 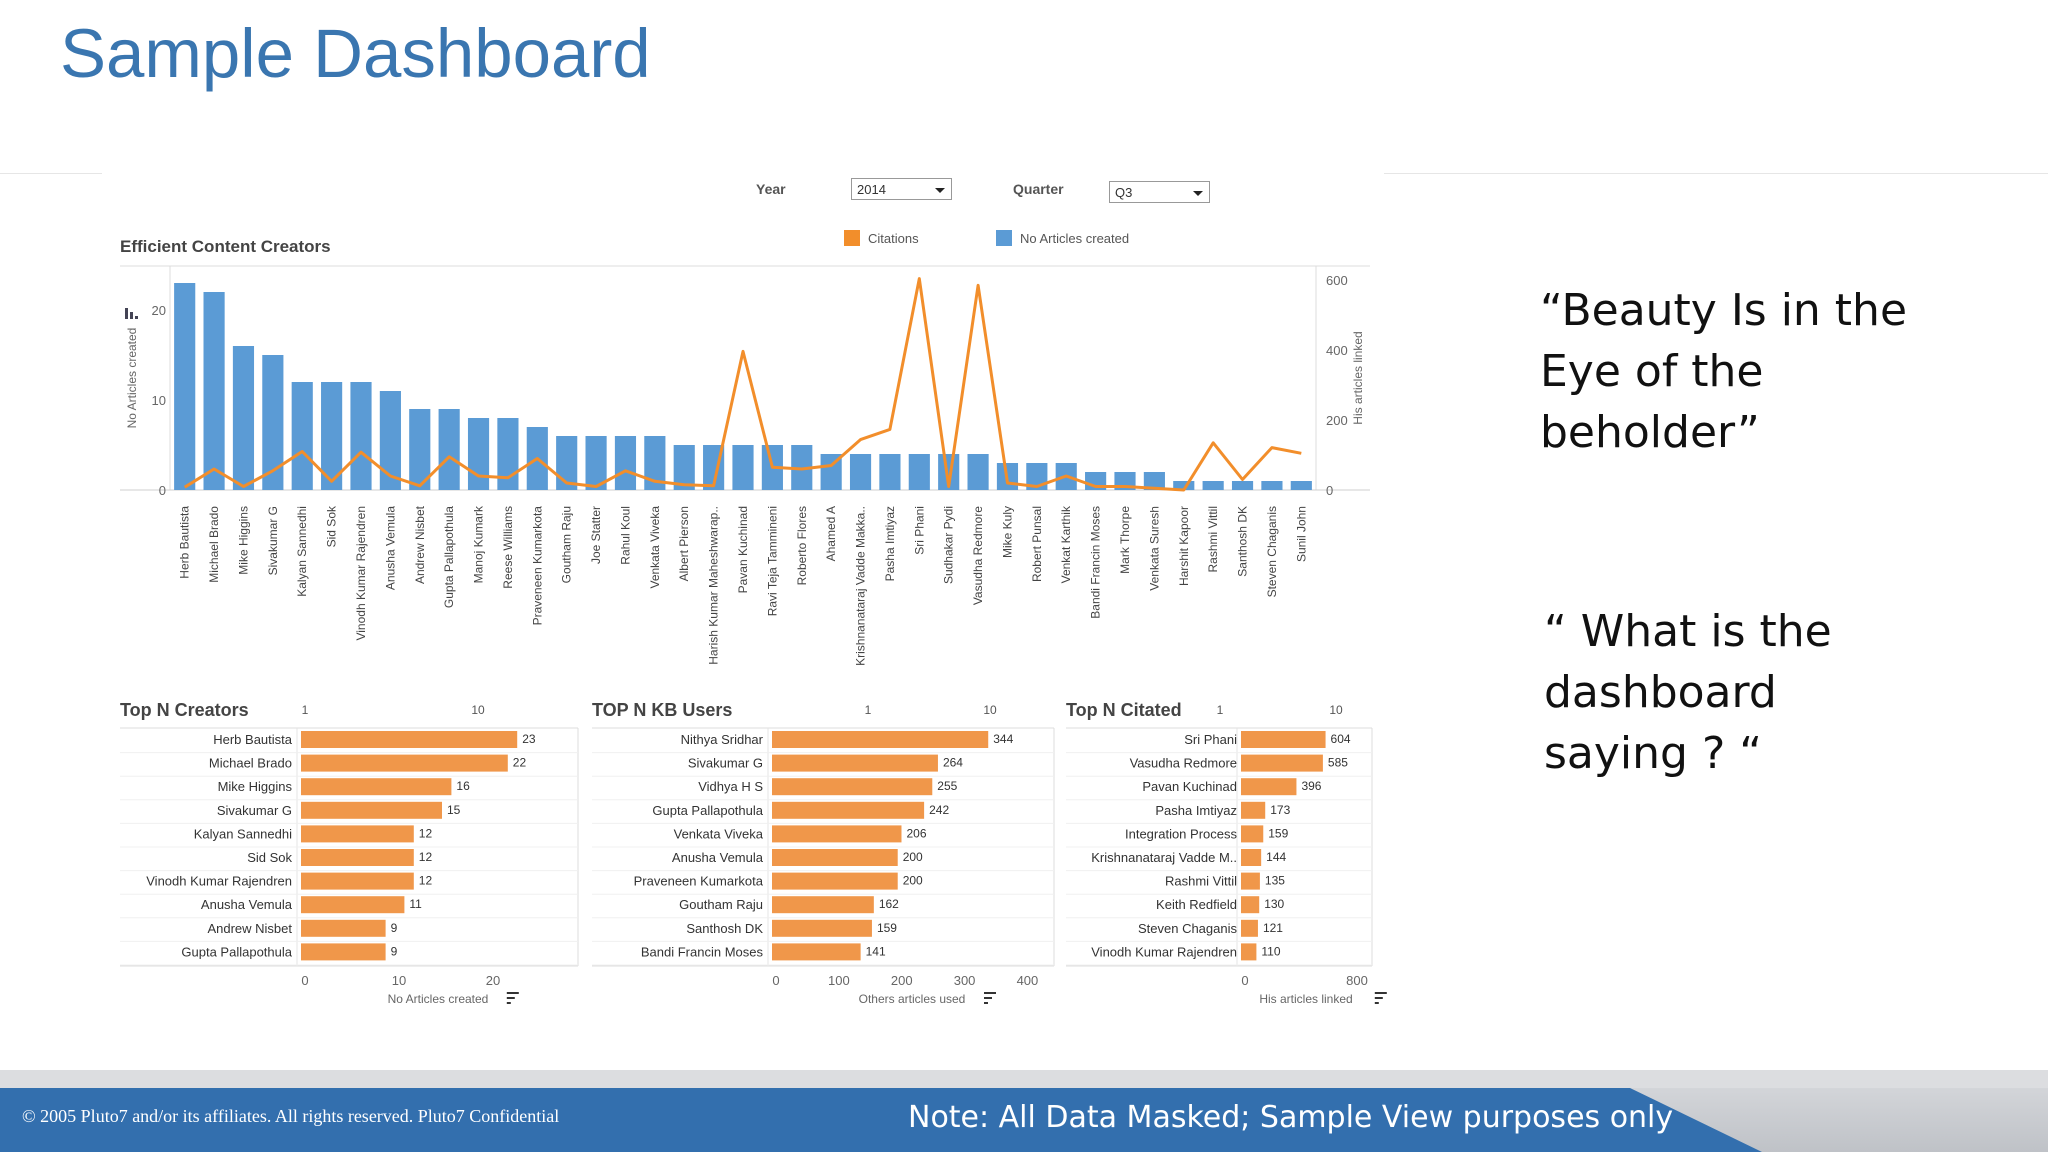 What do you see at coordinates (947, 786) in the screenshot?
I see `bar-value-label: 255` at bounding box center [947, 786].